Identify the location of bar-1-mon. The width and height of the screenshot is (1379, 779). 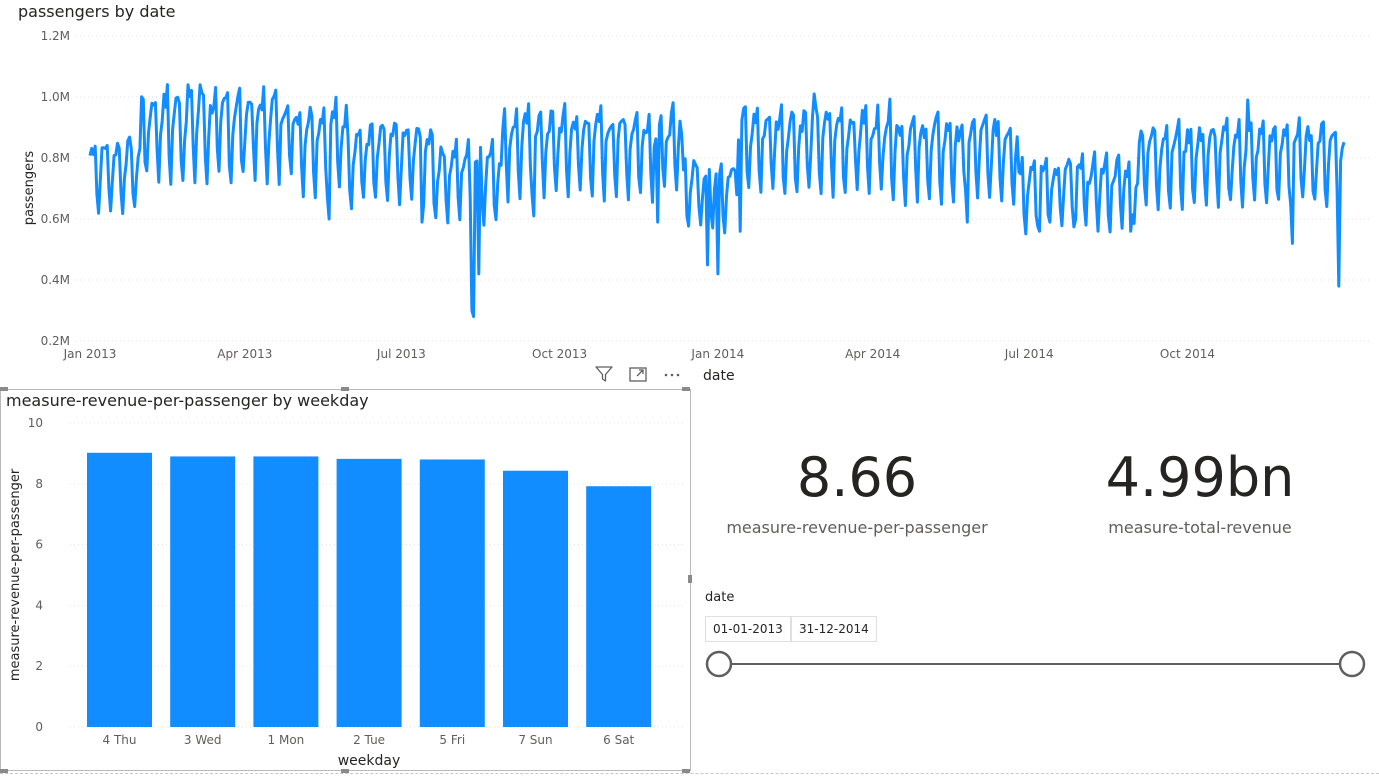
(286, 591).